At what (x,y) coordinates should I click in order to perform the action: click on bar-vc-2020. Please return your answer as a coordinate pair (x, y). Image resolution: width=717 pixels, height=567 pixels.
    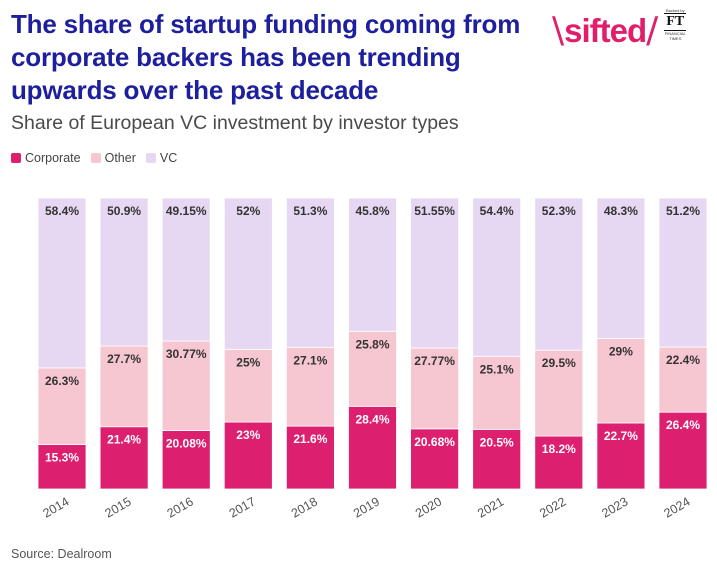
    Looking at the image, I should click on (435, 273).